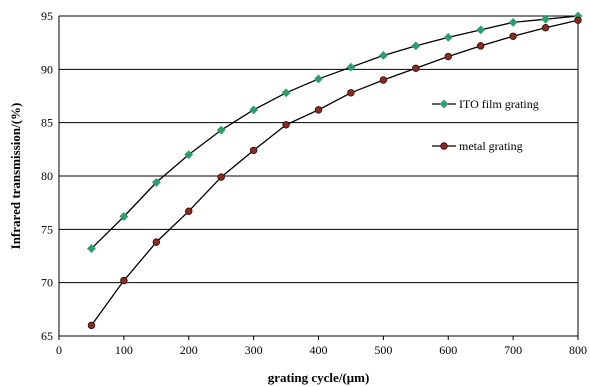 Image resolution: width=590 pixels, height=387 pixels. What do you see at coordinates (47, 283) in the screenshot?
I see `y-tick-label: 70` at bounding box center [47, 283].